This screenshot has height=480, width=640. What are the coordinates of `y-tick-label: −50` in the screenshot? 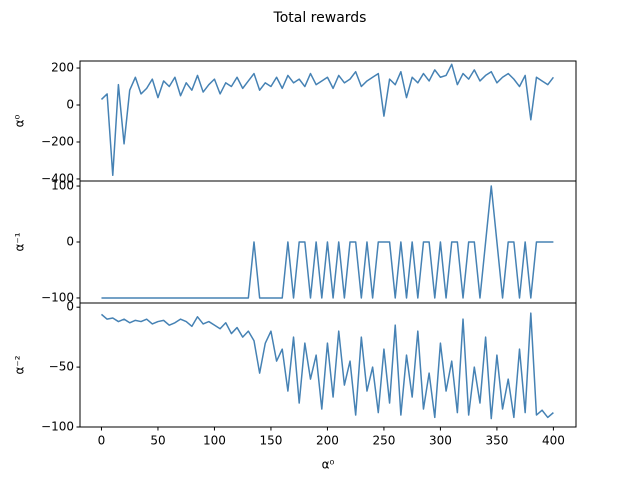 It's located at (61, 367).